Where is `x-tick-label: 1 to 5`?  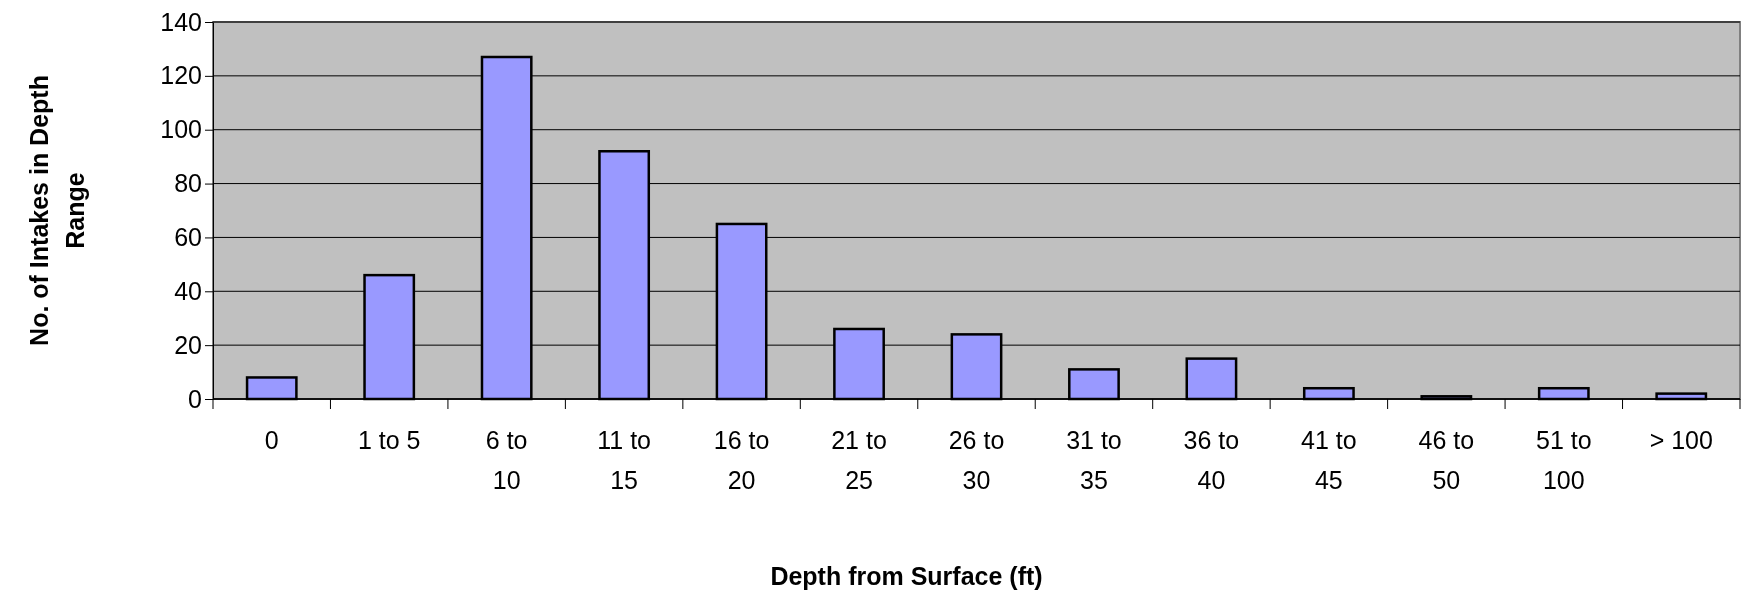 x-tick-label: 1 to 5 is located at coordinates (389, 440).